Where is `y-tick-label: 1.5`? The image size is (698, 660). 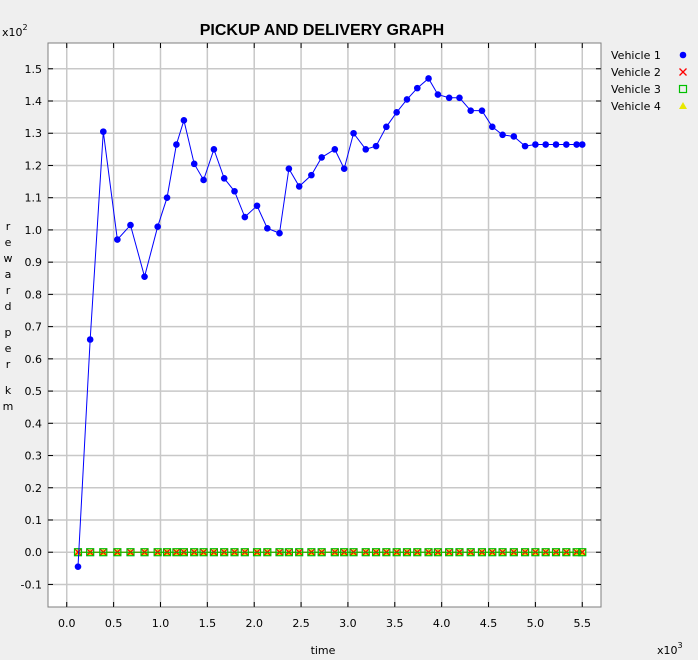 y-tick-label: 1.5 is located at coordinates (34, 69).